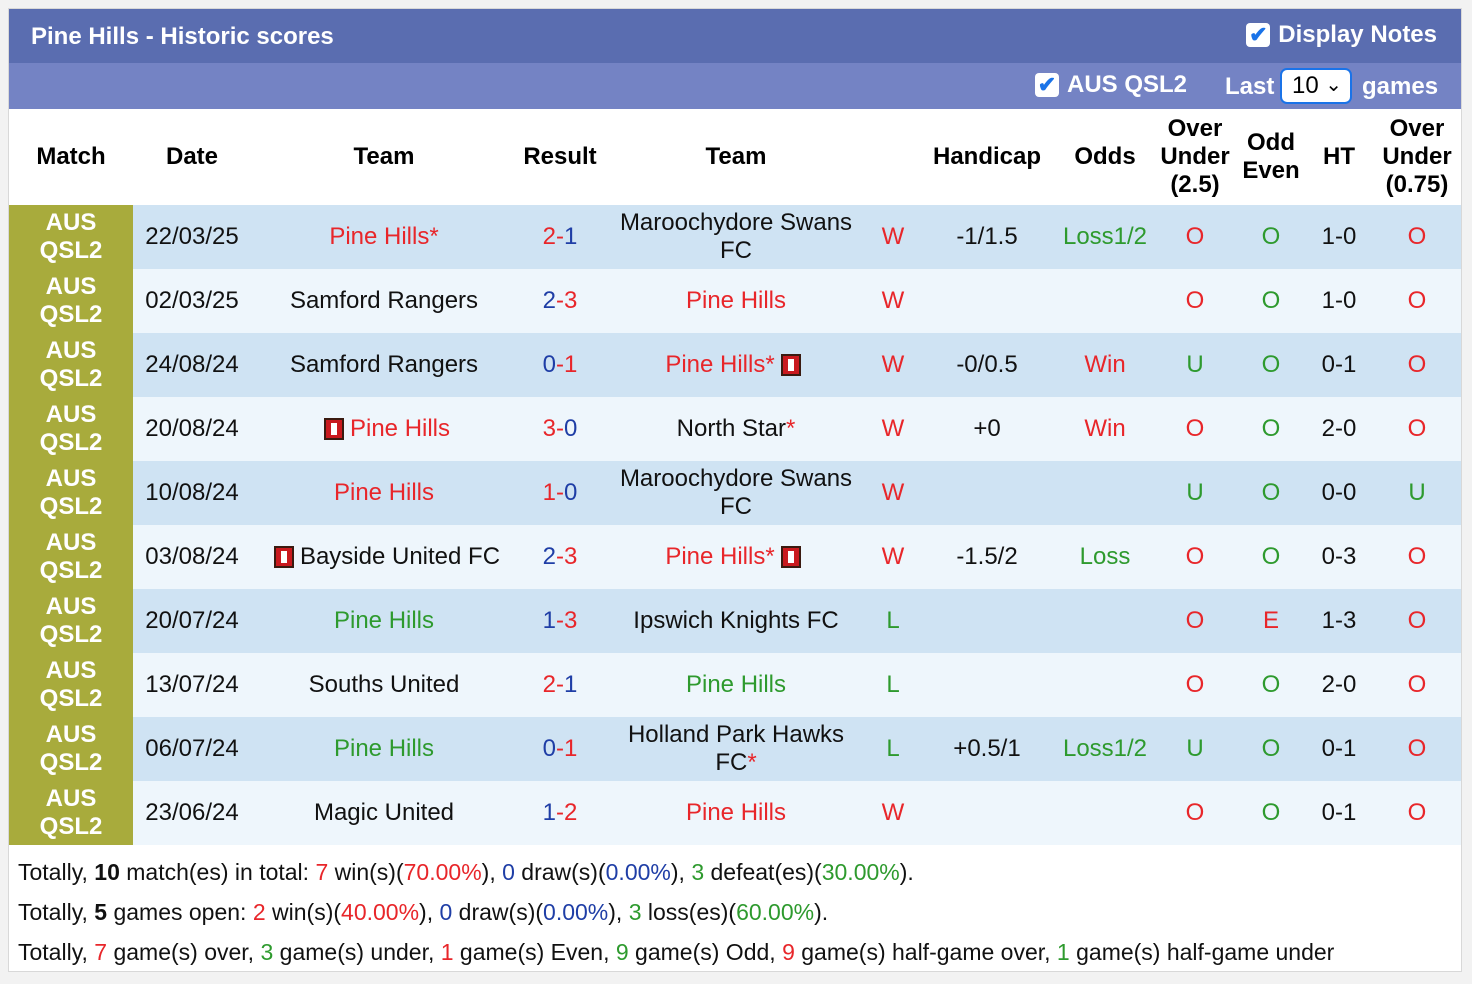  I want to click on away-team-name: Holland Park Hawks FC*, so click(736, 749).